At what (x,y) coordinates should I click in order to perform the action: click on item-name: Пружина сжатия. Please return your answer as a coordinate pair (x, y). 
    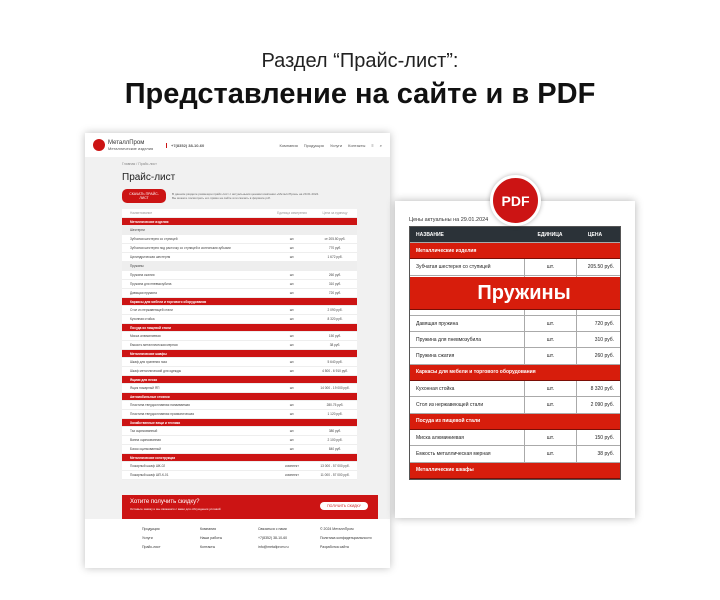
    Looking at the image, I should click on (142, 275).